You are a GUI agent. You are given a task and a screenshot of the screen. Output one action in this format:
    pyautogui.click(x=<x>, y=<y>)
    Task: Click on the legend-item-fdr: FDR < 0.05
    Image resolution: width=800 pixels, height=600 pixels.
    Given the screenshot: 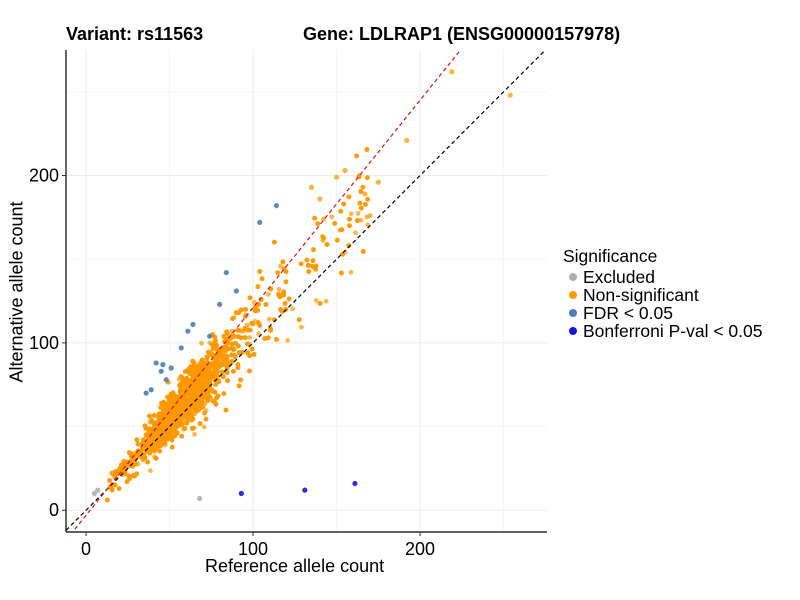 What is the action you would take?
    pyautogui.click(x=662, y=312)
    